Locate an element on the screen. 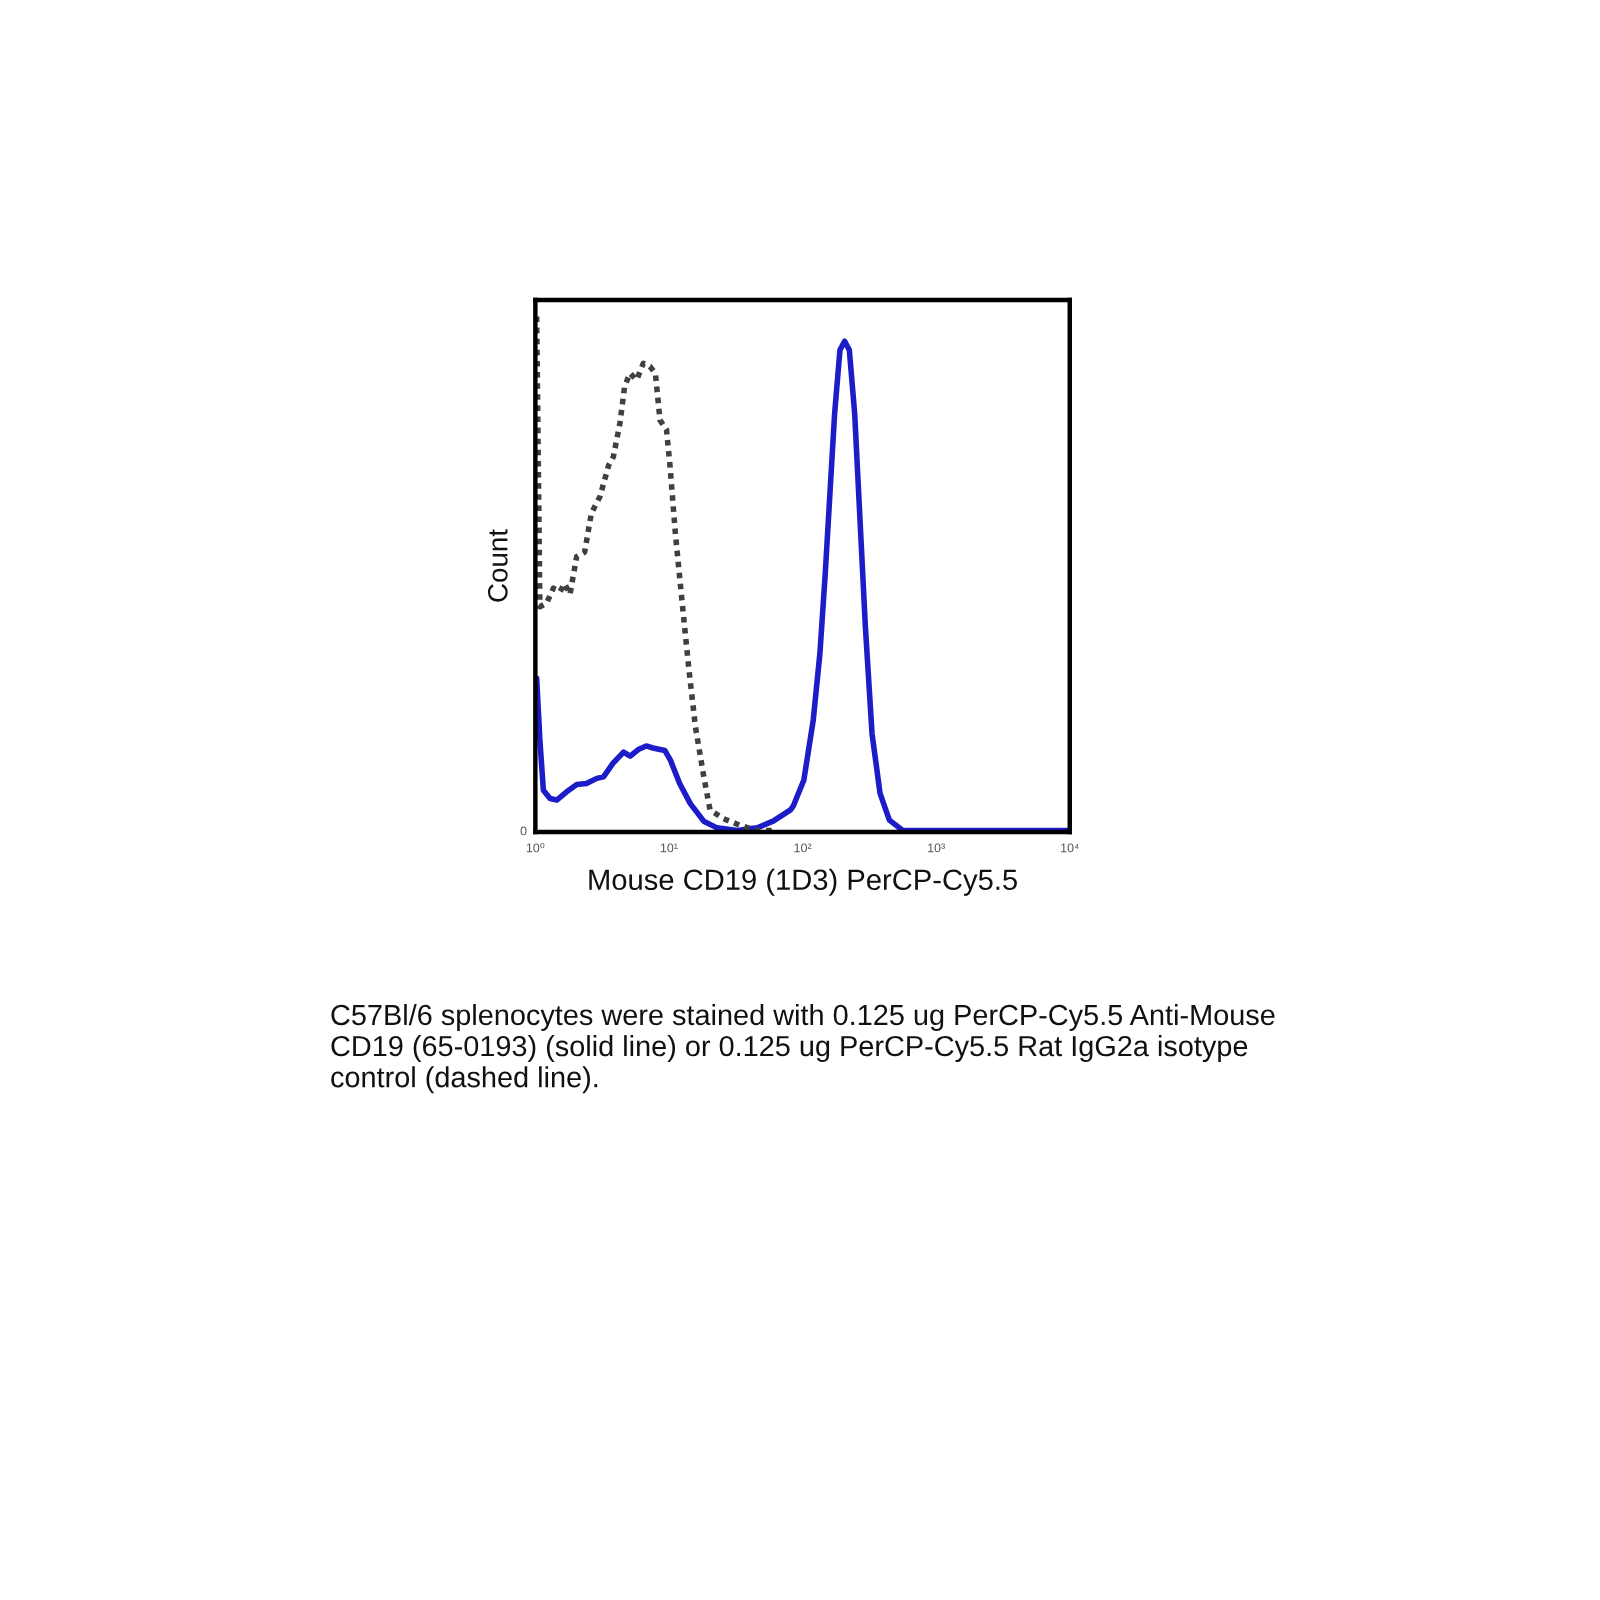 This screenshot has height=1600, width=1600. x-axis-title: Mouse CD19 (1D3) PerCP-Cy5.5 is located at coordinates (803, 882).